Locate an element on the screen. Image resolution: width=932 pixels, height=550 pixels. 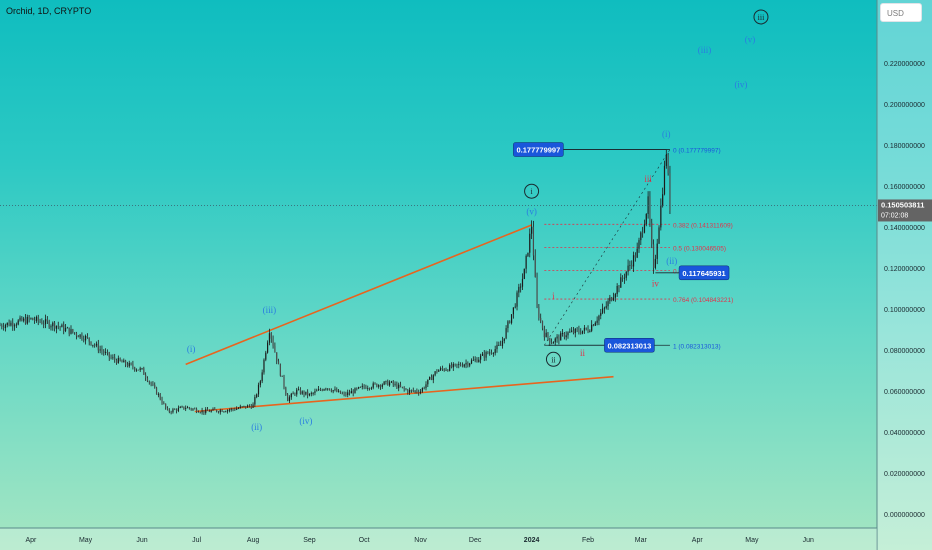
wave-label: iii is located at coordinates (761, 17).